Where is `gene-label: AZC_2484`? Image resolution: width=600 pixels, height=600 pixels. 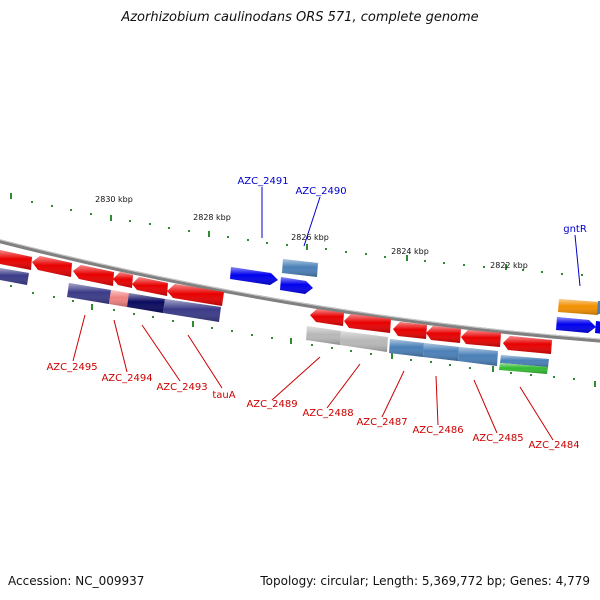 gene-label: AZC_2484 is located at coordinates (553, 445).